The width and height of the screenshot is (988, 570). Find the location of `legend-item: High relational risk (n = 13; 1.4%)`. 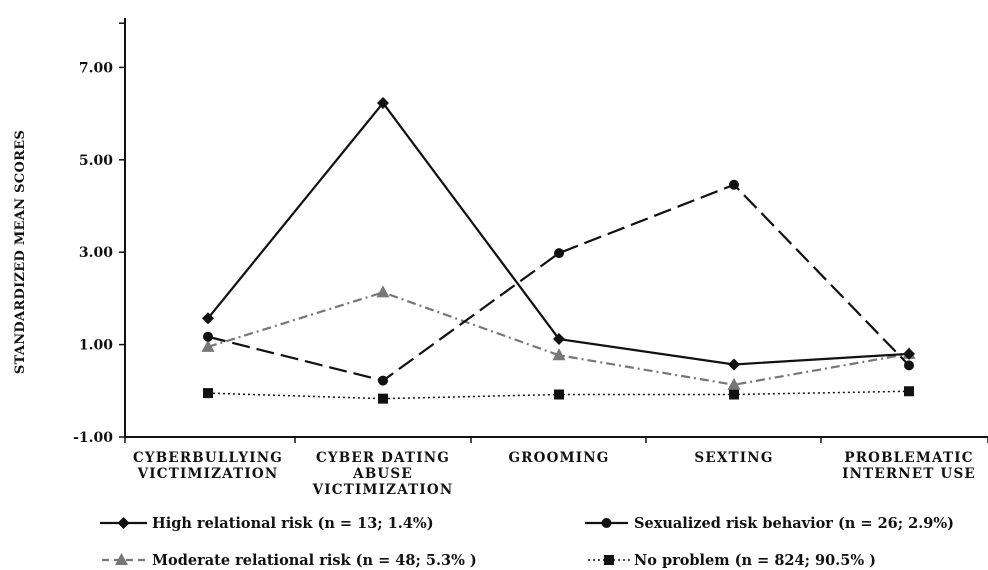

legend-item: High relational risk (n = 13; 1.4%) is located at coordinates (267, 523).